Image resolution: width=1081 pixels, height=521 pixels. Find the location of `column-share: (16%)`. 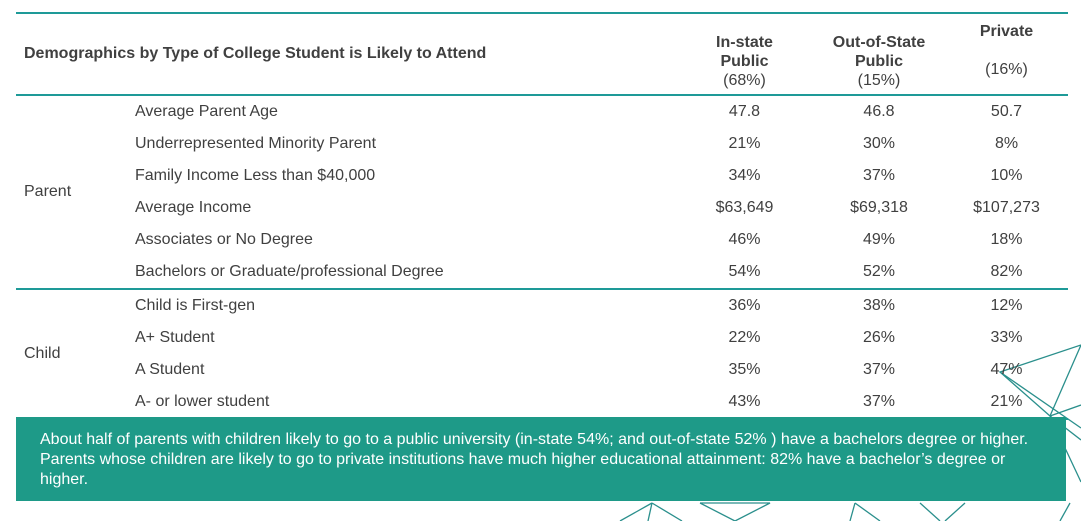

column-share: (16%) is located at coordinates (1006, 69).